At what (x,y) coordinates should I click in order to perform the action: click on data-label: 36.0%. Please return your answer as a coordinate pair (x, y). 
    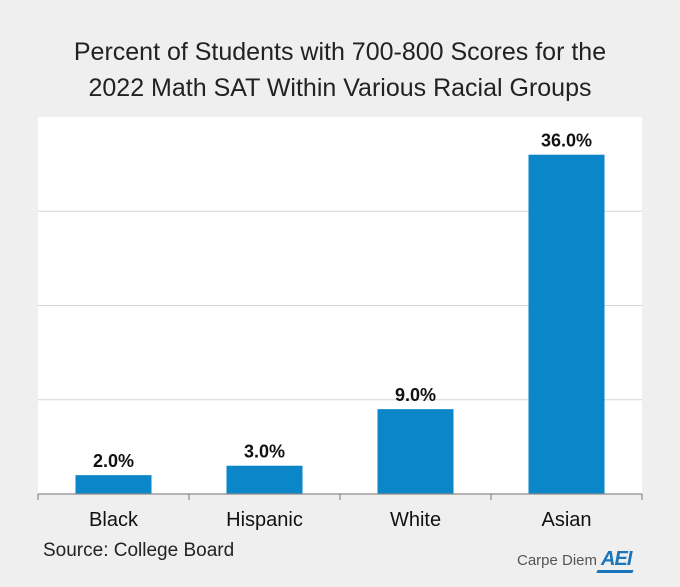
    Looking at the image, I should click on (566, 141).